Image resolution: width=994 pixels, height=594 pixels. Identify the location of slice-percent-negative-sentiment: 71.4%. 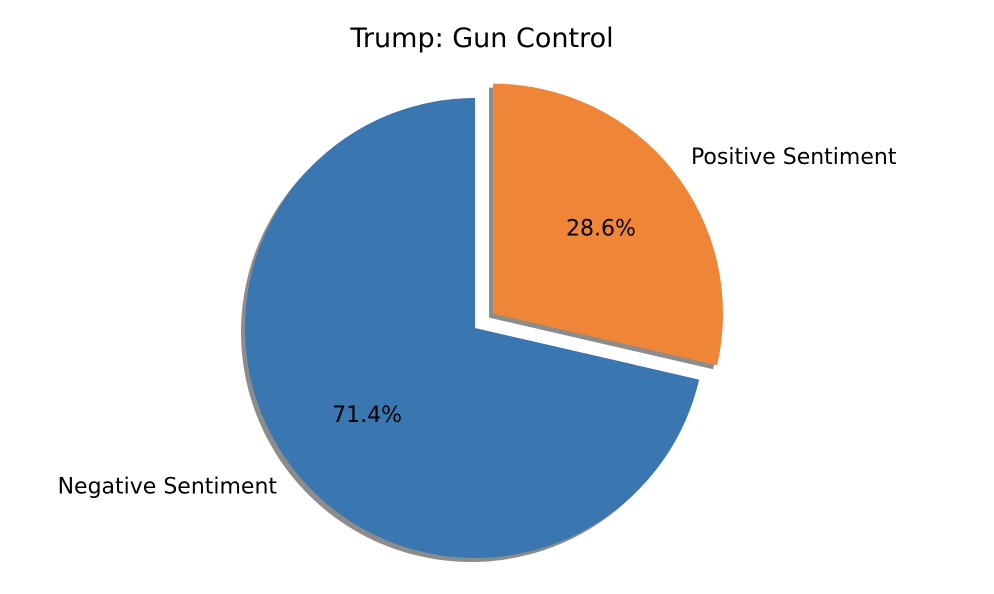
(367, 415).